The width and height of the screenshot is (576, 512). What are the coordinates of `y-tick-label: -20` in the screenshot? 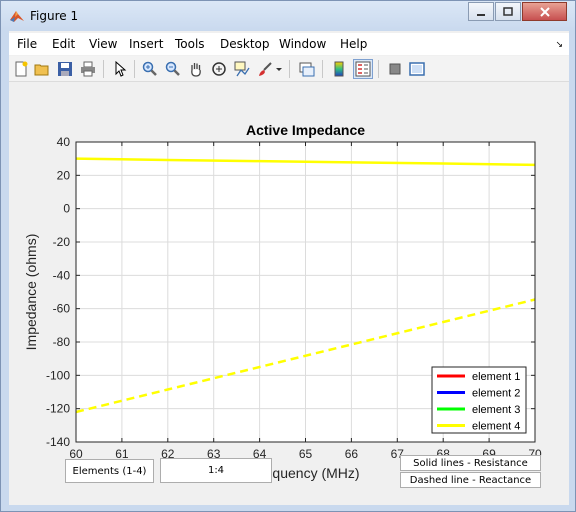 It's located at (62, 242).